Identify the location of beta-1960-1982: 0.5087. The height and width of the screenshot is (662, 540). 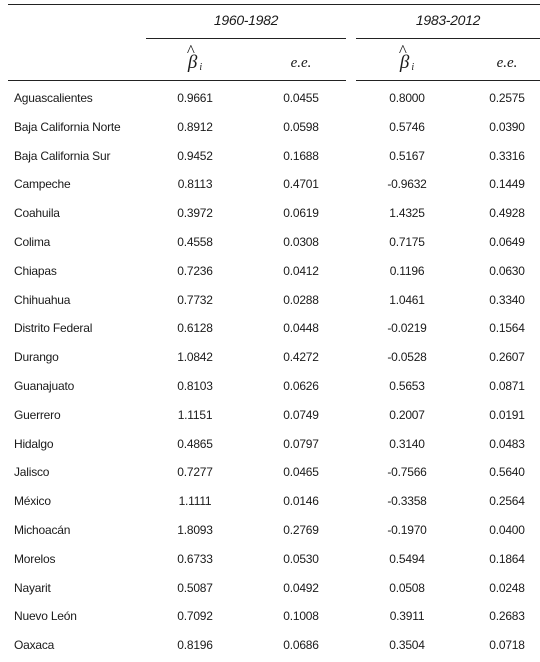
(195, 587).